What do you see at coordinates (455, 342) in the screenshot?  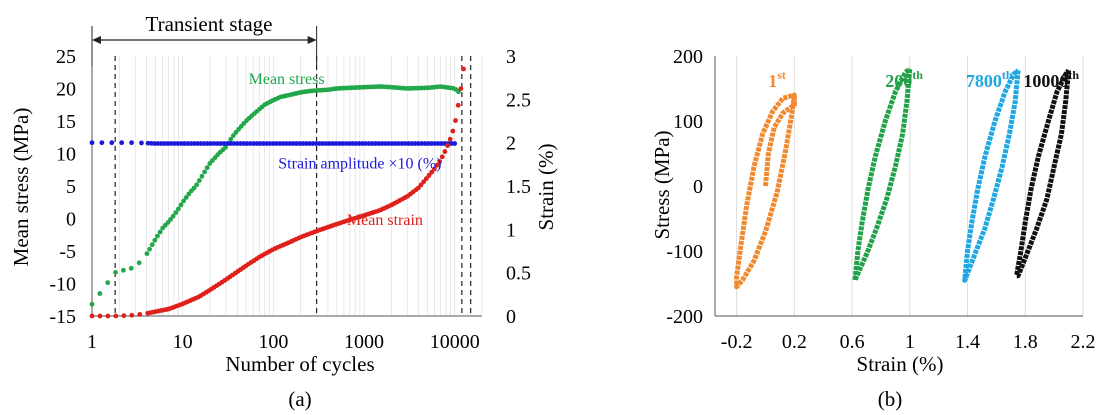 I see `x-tick-label: 10000` at bounding box center [455, 342].